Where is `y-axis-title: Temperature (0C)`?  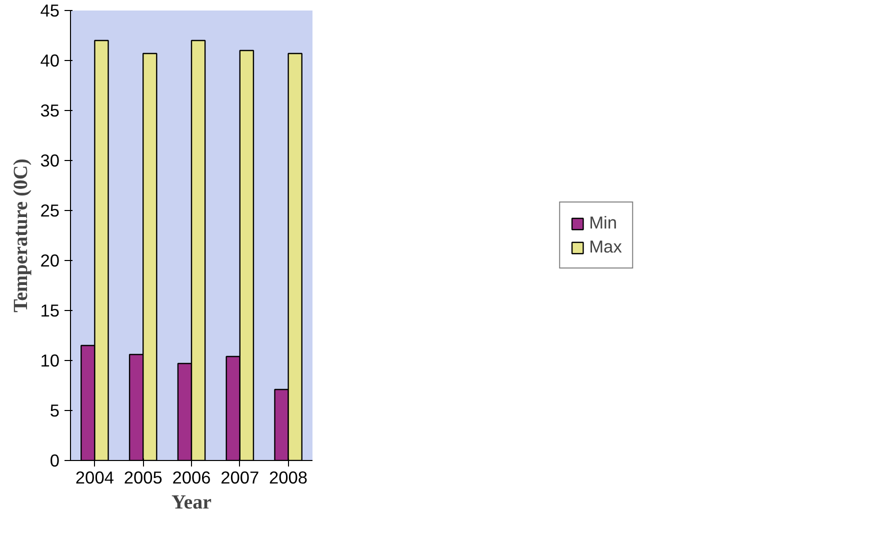
y-axis-title: Temperature (0C) is located at coordinates (21, 235).